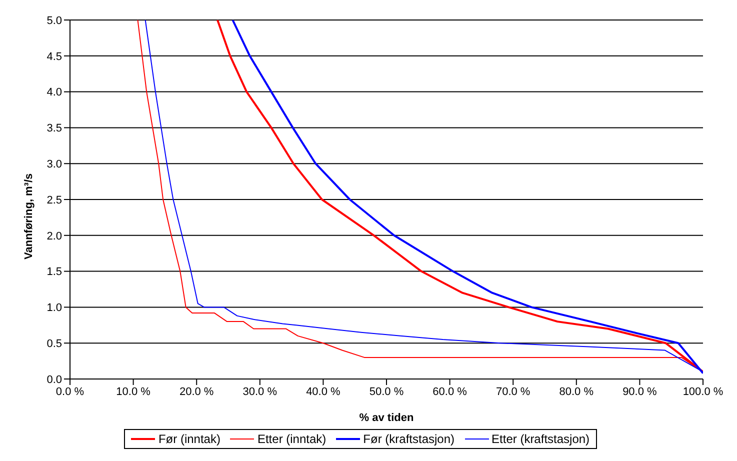 This screenshot has width=737, height=461. I want to click on y-tick-label: 3.0, so click(54, 164).